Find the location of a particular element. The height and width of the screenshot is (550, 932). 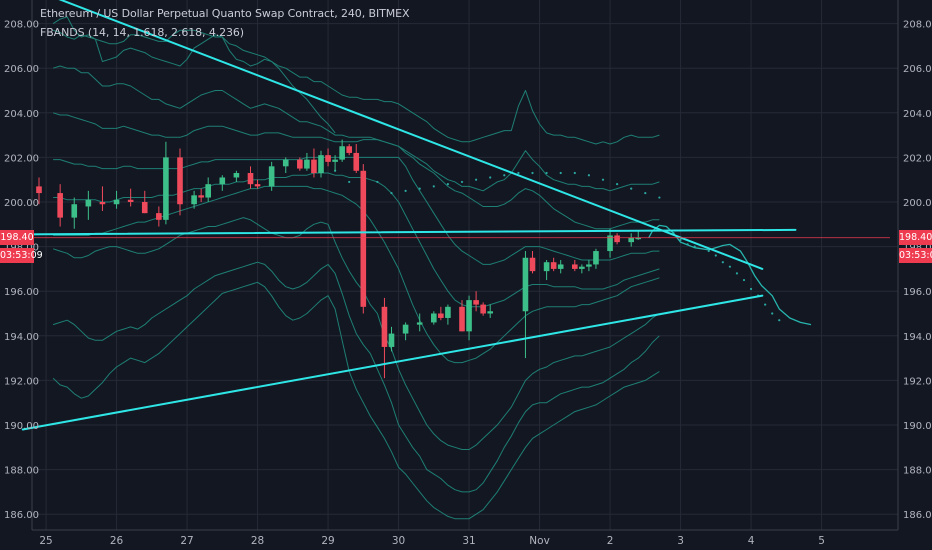

time-tick-label: 25 is located at coordinates (45, 541).